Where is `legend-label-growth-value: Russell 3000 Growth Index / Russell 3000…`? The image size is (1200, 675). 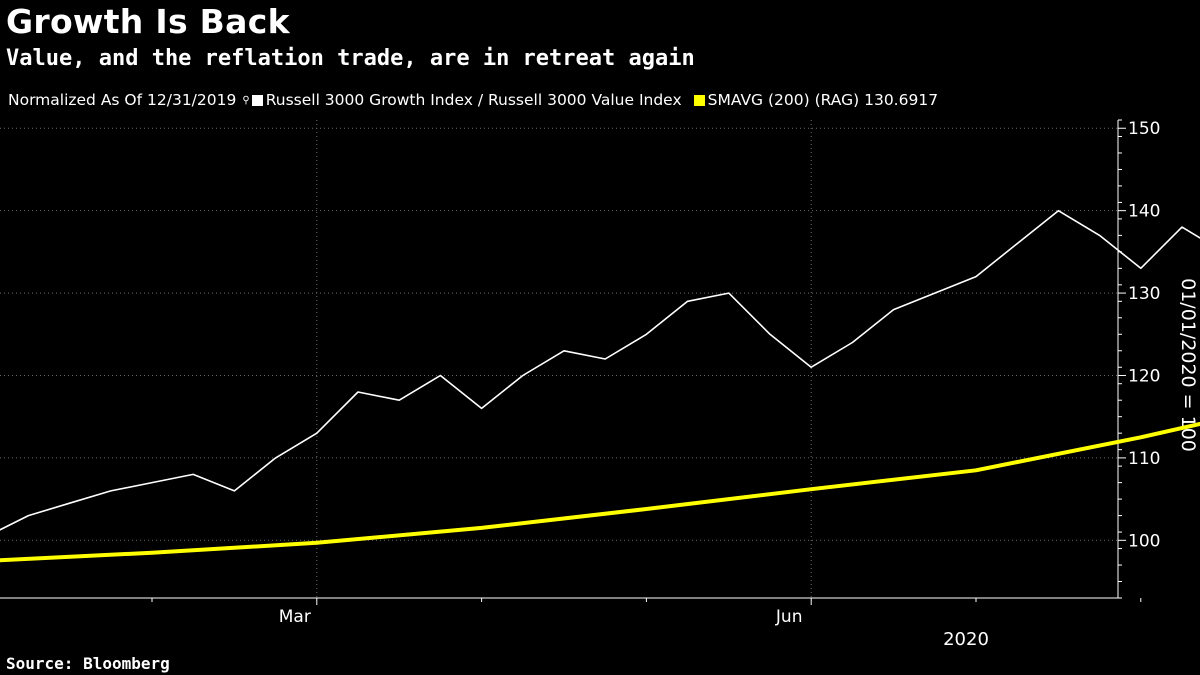 legend-label-growth-value: Russell 3000 Growth Index / Russell 3000… is located at coordinates (473, 100).